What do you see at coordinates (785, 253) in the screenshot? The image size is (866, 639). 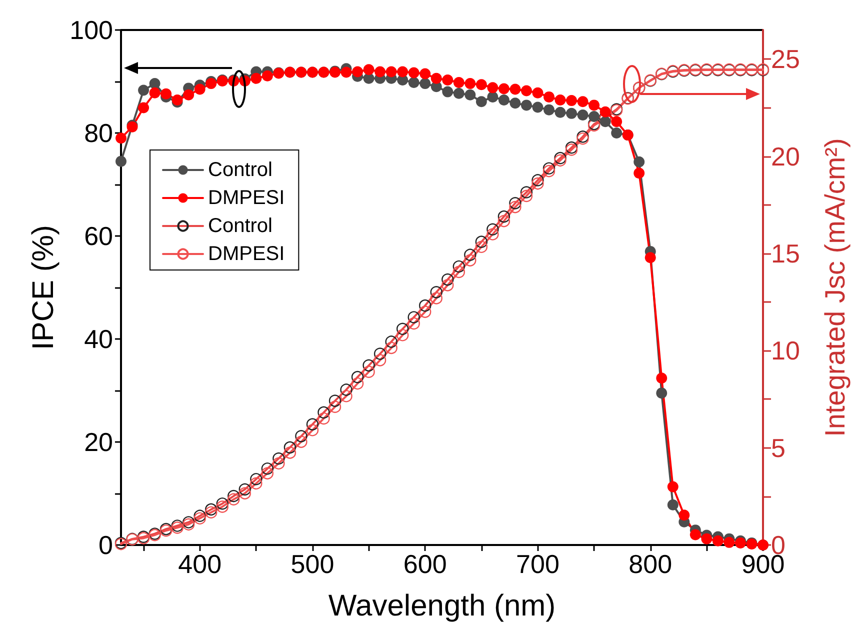 I see `y2-tick-label: 15` at bounding box center [785, 253].